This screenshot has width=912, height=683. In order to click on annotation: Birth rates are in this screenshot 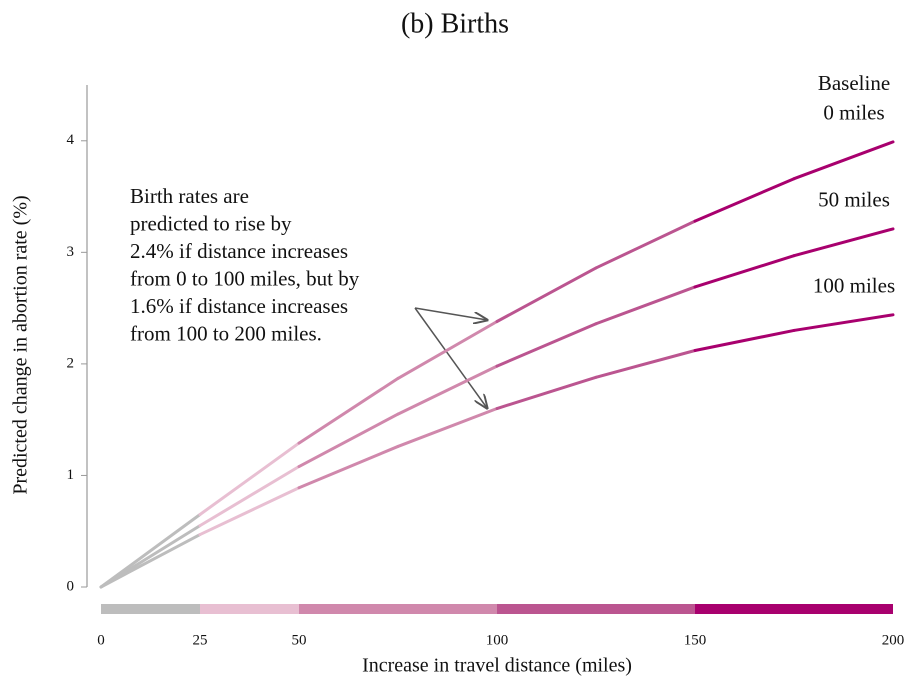, I will do `click(189, 196)`.